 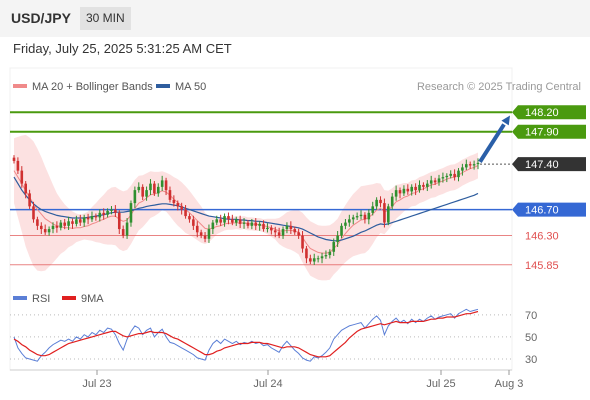 I want to click on timeframe-button: 30 MIN, so click(x=105, y=18).